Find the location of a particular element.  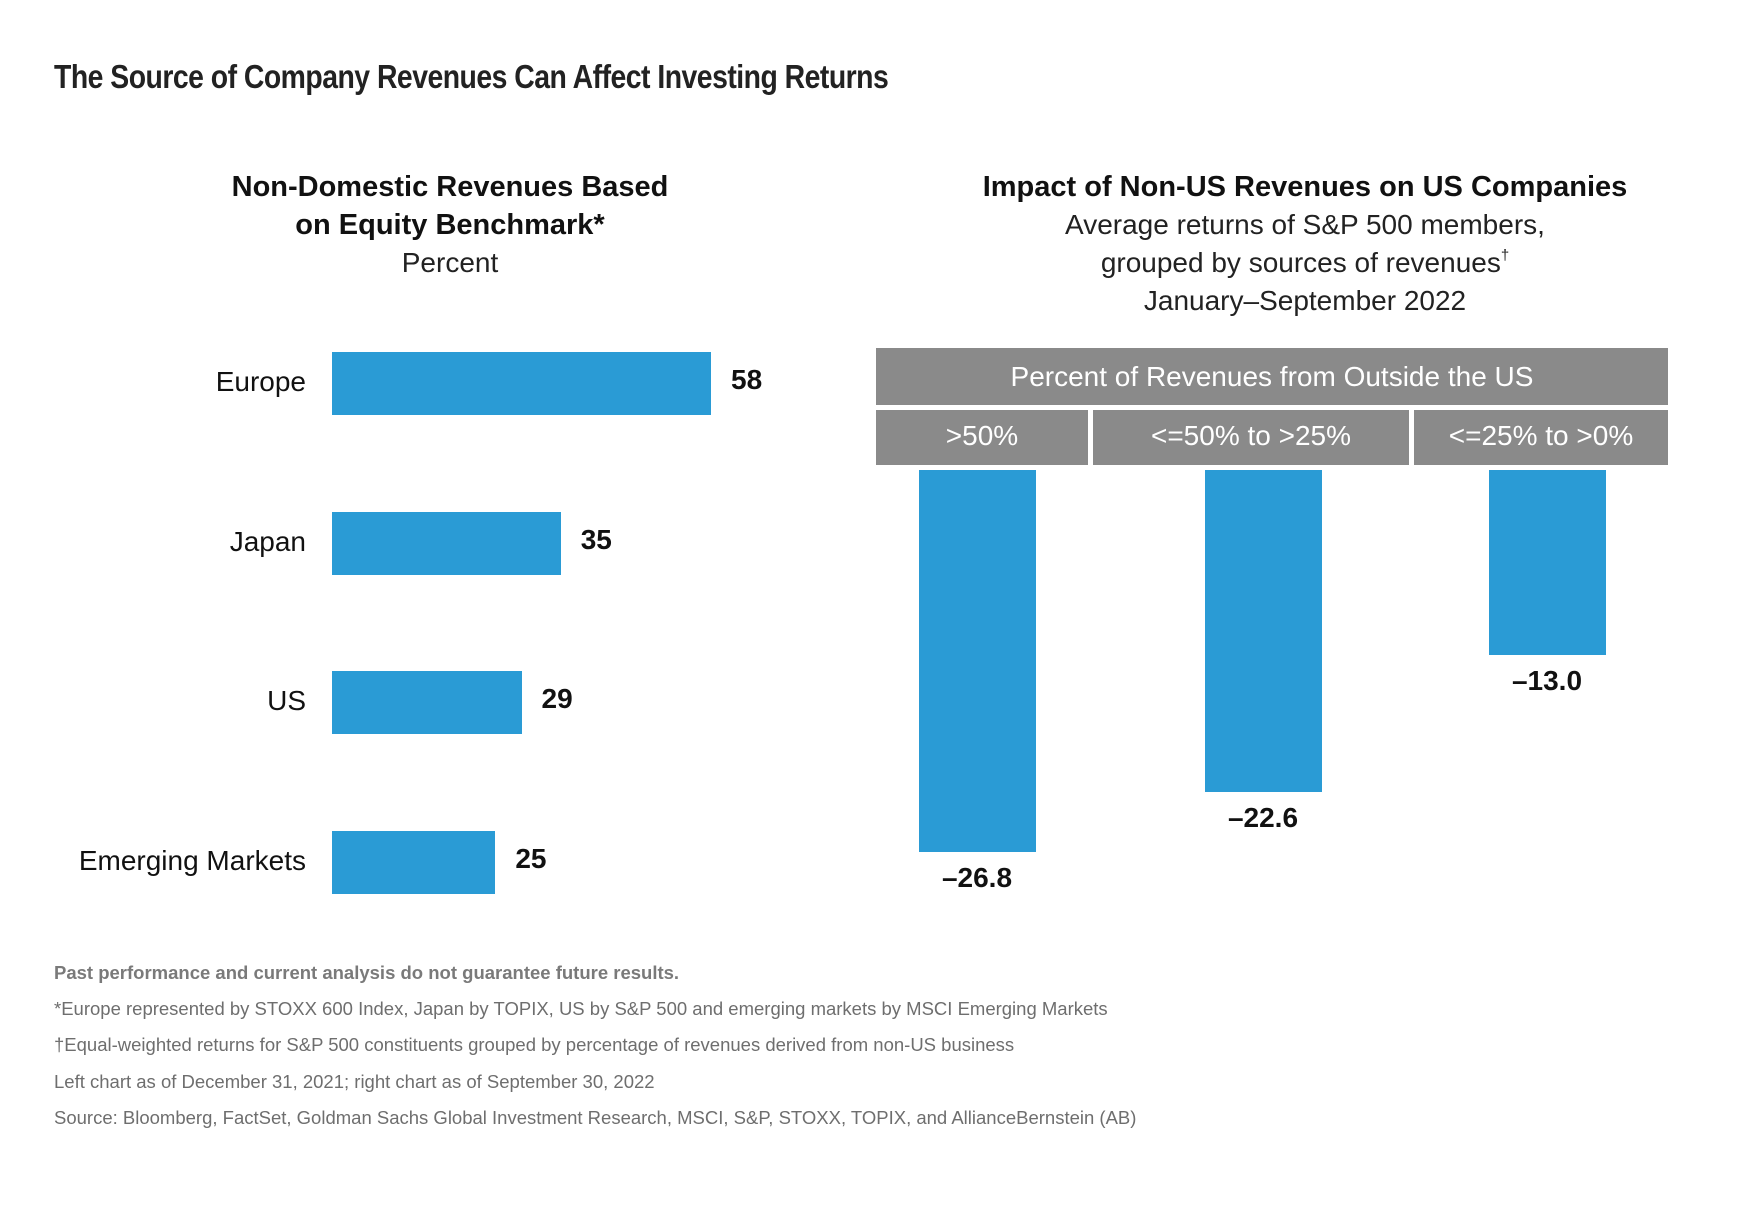

value-label-column-1: –26.8 is located at coordinates (977, 877).